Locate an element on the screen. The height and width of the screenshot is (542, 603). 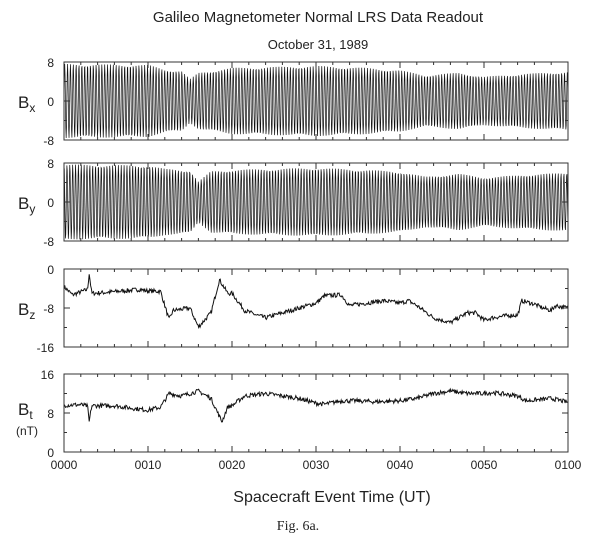
x-tick-label: 0000 is located at coordinates (64, 465).